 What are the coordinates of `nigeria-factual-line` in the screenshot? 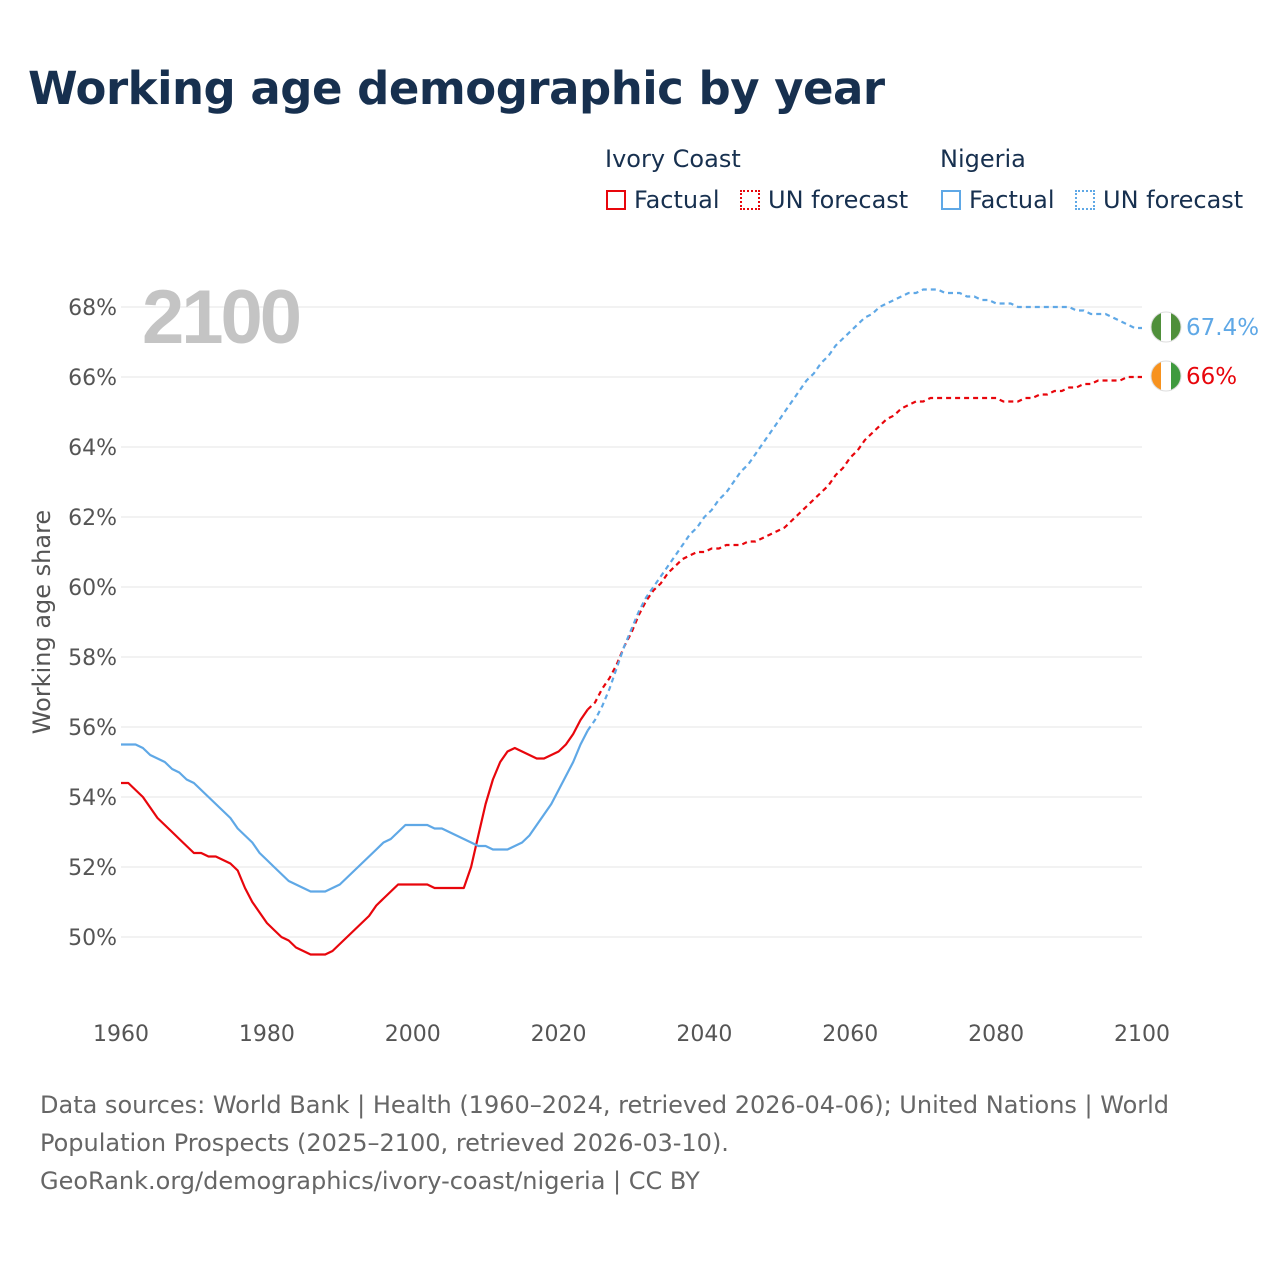 It's located at (355, 811).